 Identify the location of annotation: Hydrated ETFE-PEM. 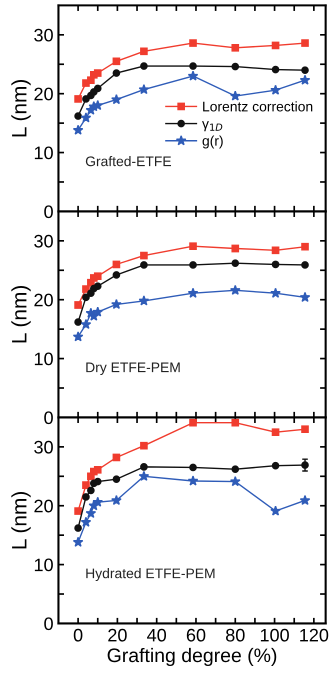
(150, 575).